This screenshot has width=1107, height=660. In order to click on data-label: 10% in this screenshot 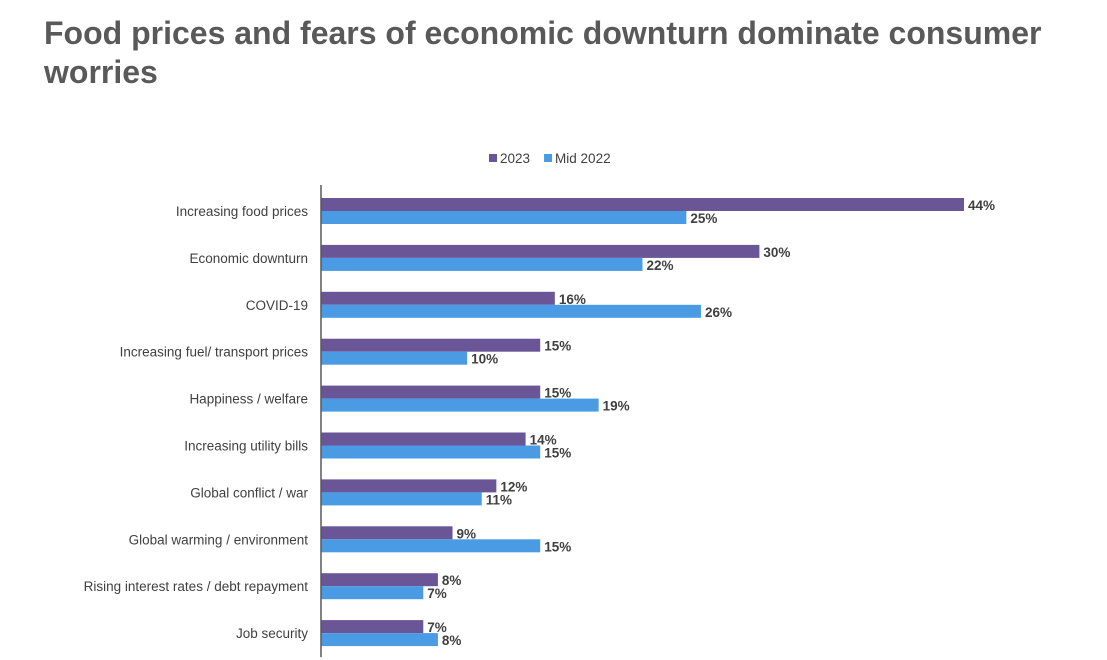, I will do `click(484, 359)`.